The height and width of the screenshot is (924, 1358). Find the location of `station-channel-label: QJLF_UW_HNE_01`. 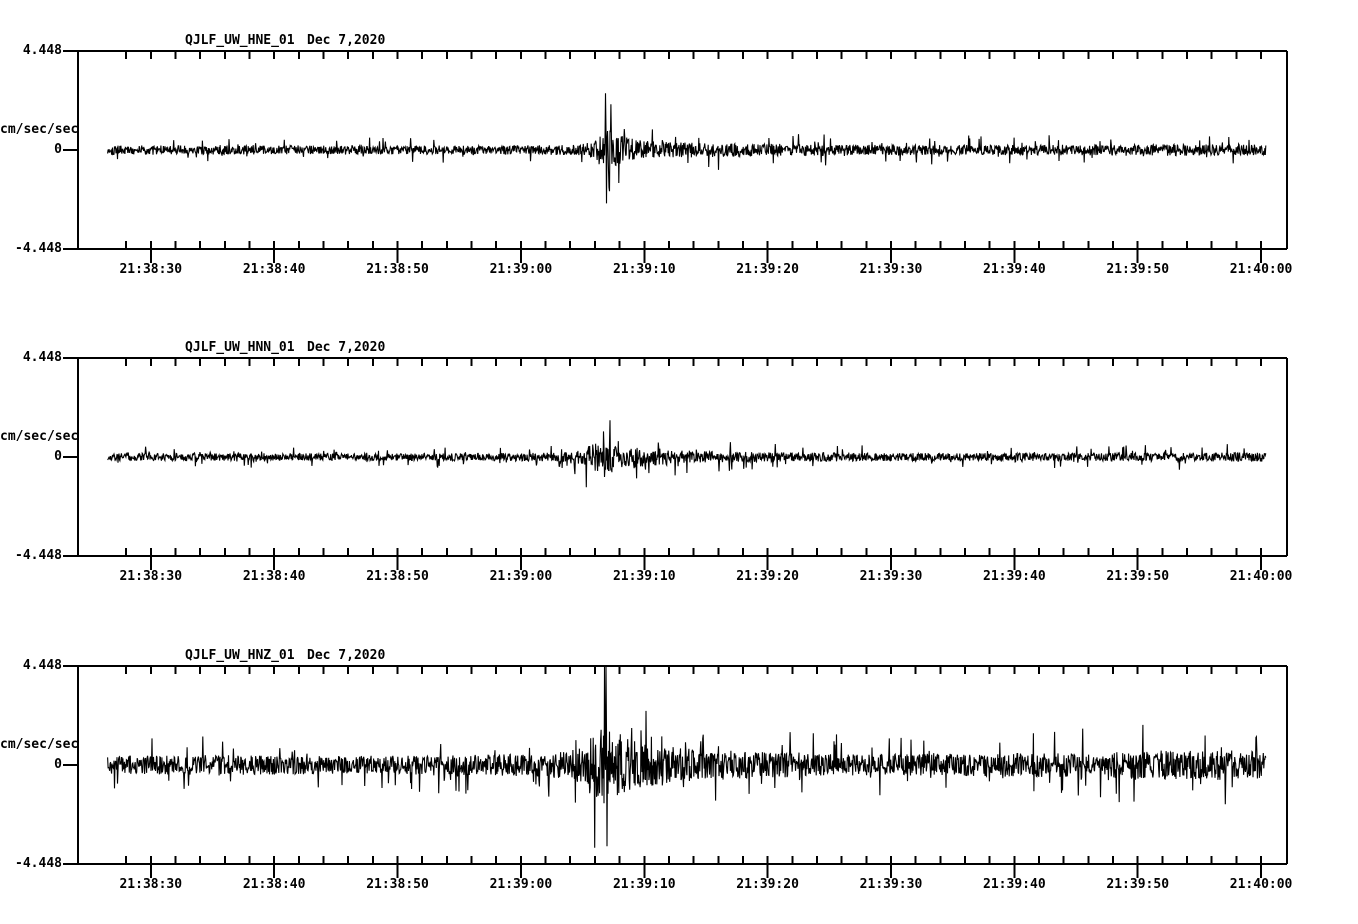

station-channel-label: QJLF_UW_HNE_01 is located at coordinates (240, 40).